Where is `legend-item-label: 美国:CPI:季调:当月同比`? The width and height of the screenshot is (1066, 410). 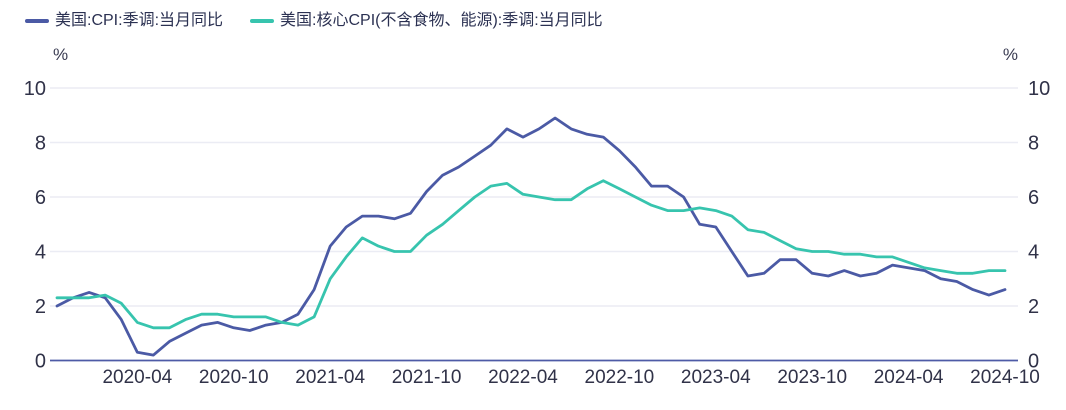 legend-item-label: 美国:CPI:季调:当月同比 is located at coordinates (139, 20).